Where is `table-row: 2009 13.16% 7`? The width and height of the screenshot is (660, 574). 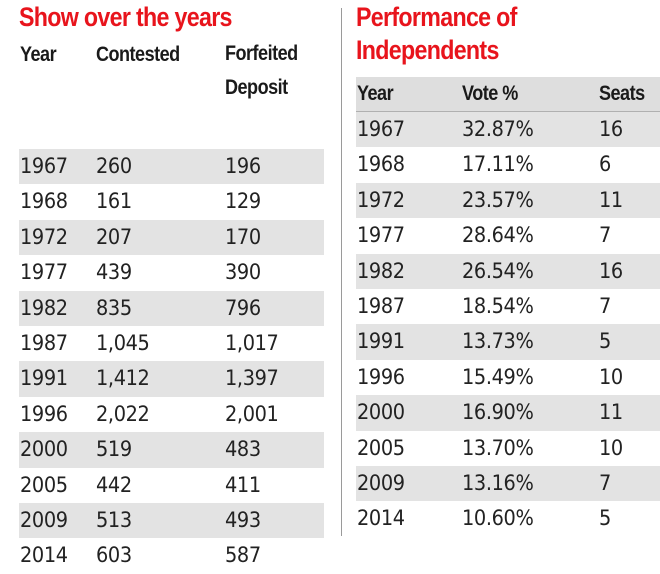
table-row: 2009 13.16% 7 is located at coordinates (508, 483).